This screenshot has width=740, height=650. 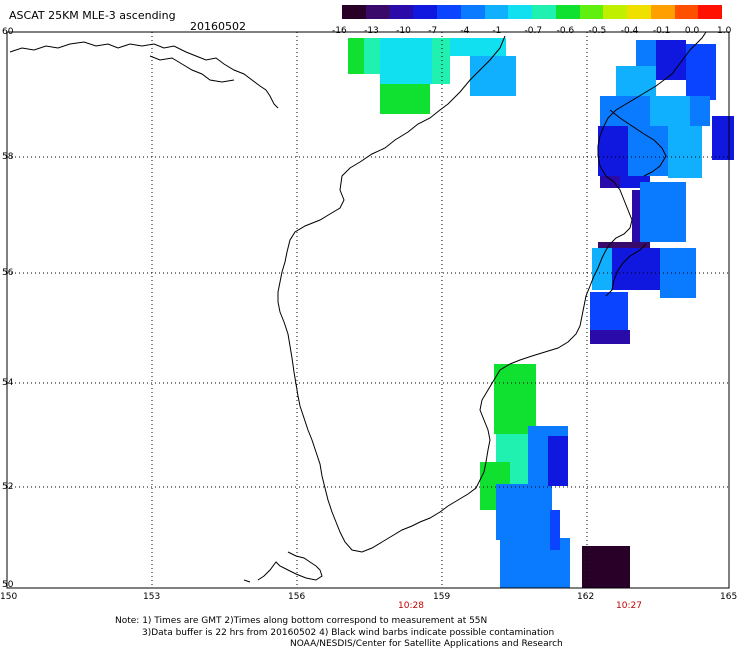 What do you see at coordinates (661, 31) in the screenshot?
I see `colorbar-label: -0.1` at bounding box center [661, 31].